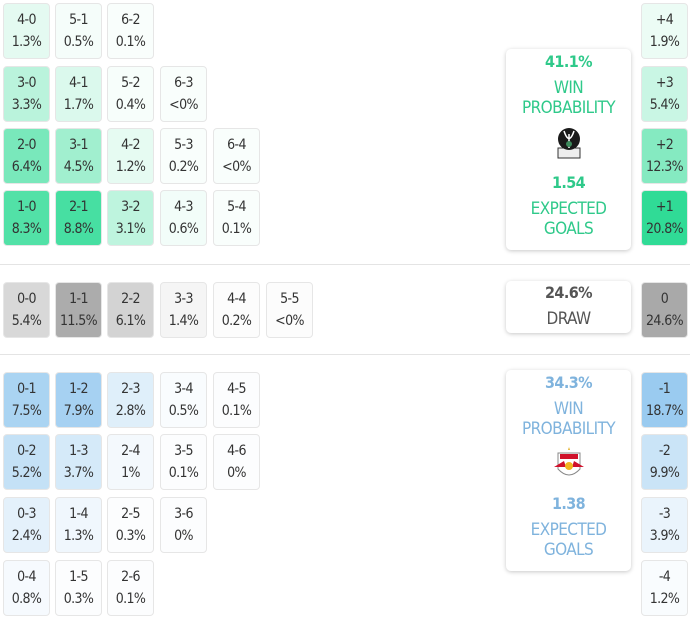 The width and height of the screenshot is (690, 618). Describe the element at coordinates (664, 577) in the screenshot. I see `score-label: -4` at that location.